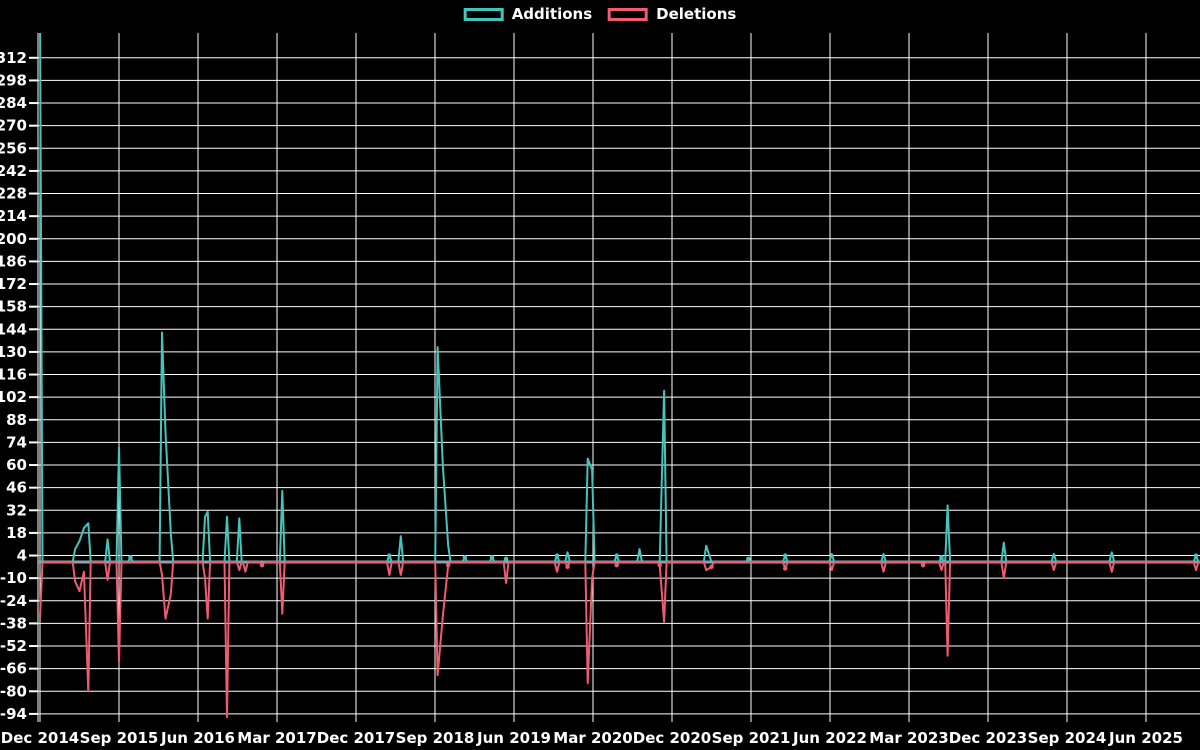 Image resolution: width=1200 pixels, height=750 pixels. I want to click on y-tick-label: 74, so click(16, 442).